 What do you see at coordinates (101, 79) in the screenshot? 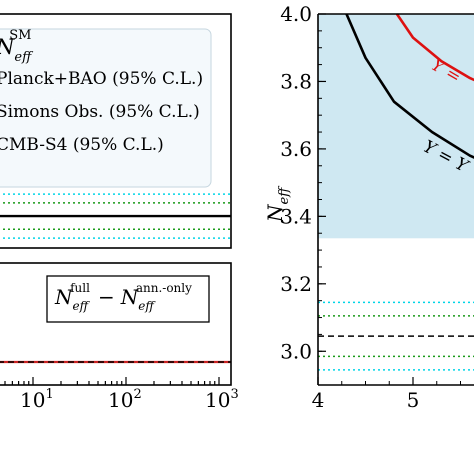
I see `legend-entry-planck: Planck+BAO (95% C.L.)` at bounding box center [101, 79].